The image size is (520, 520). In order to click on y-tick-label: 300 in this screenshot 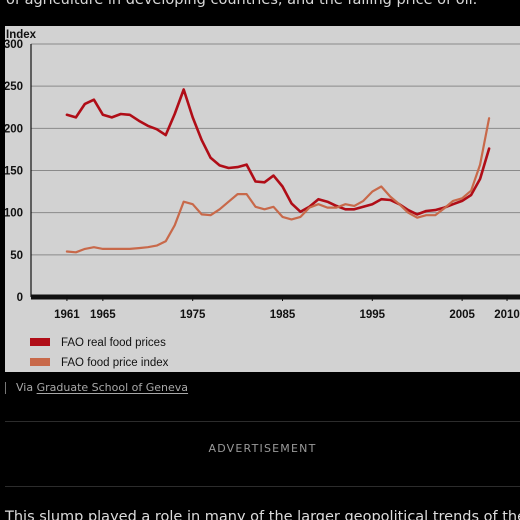, I will do `click(14, 45)`.